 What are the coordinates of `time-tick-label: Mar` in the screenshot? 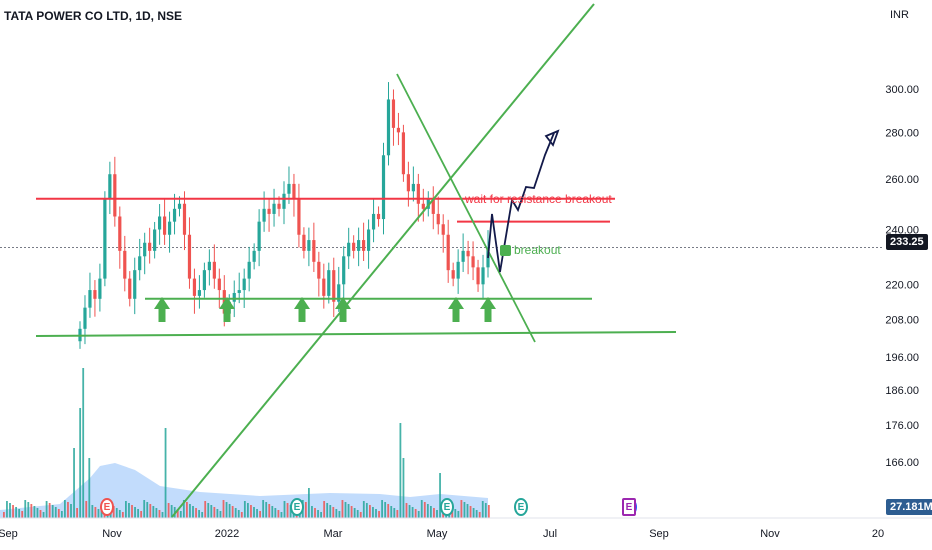 It's located at (333, 534).